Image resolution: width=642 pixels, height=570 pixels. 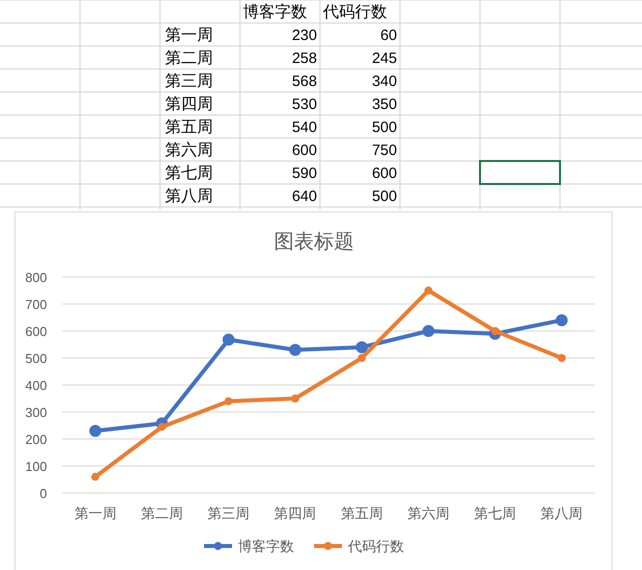 I want to click on y-tick-label: 第三周, so click(x=189, y=81).